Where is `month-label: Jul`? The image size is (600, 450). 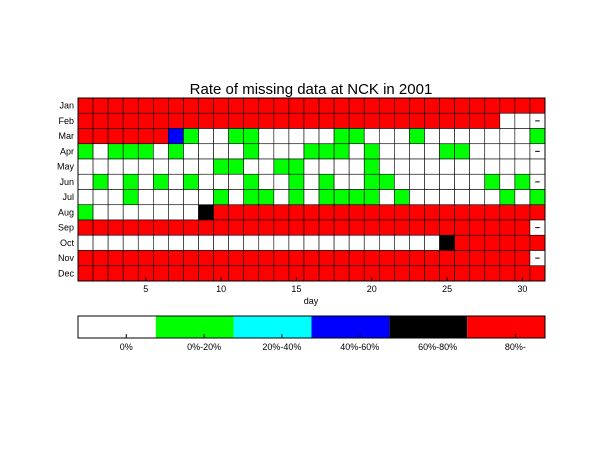
month-label: Jul is located at coordinates (68, 197).